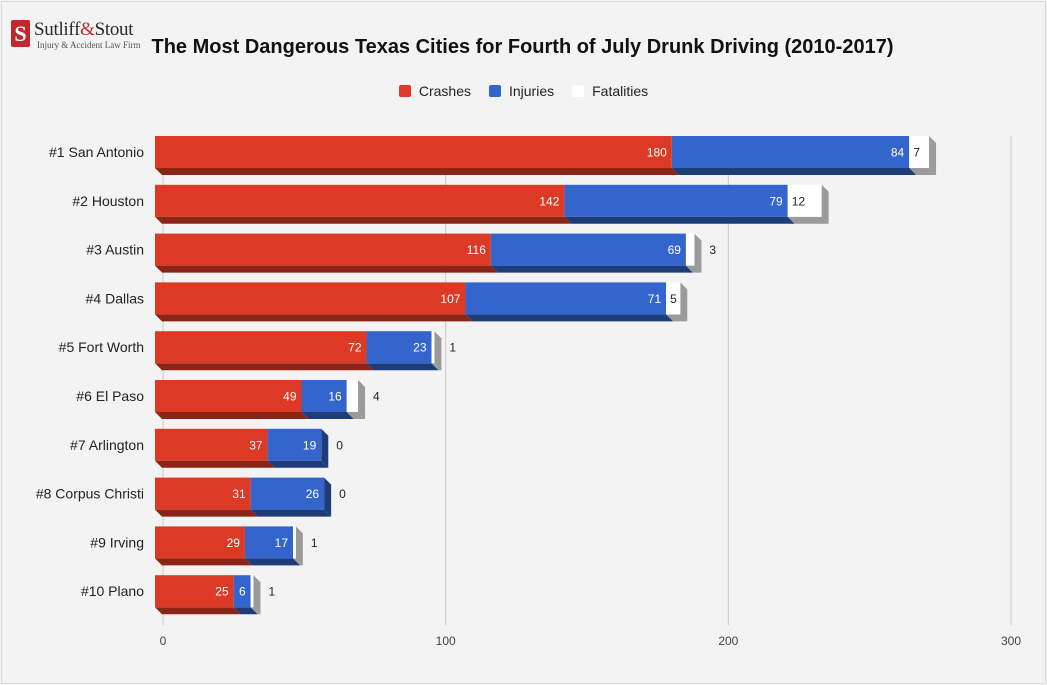 Image resolution: width=1047 pixels, height=685 pixels. Describe the element at coordinates (728, 641) in the screenshot. I see `x-tick-label: 200` at that location.